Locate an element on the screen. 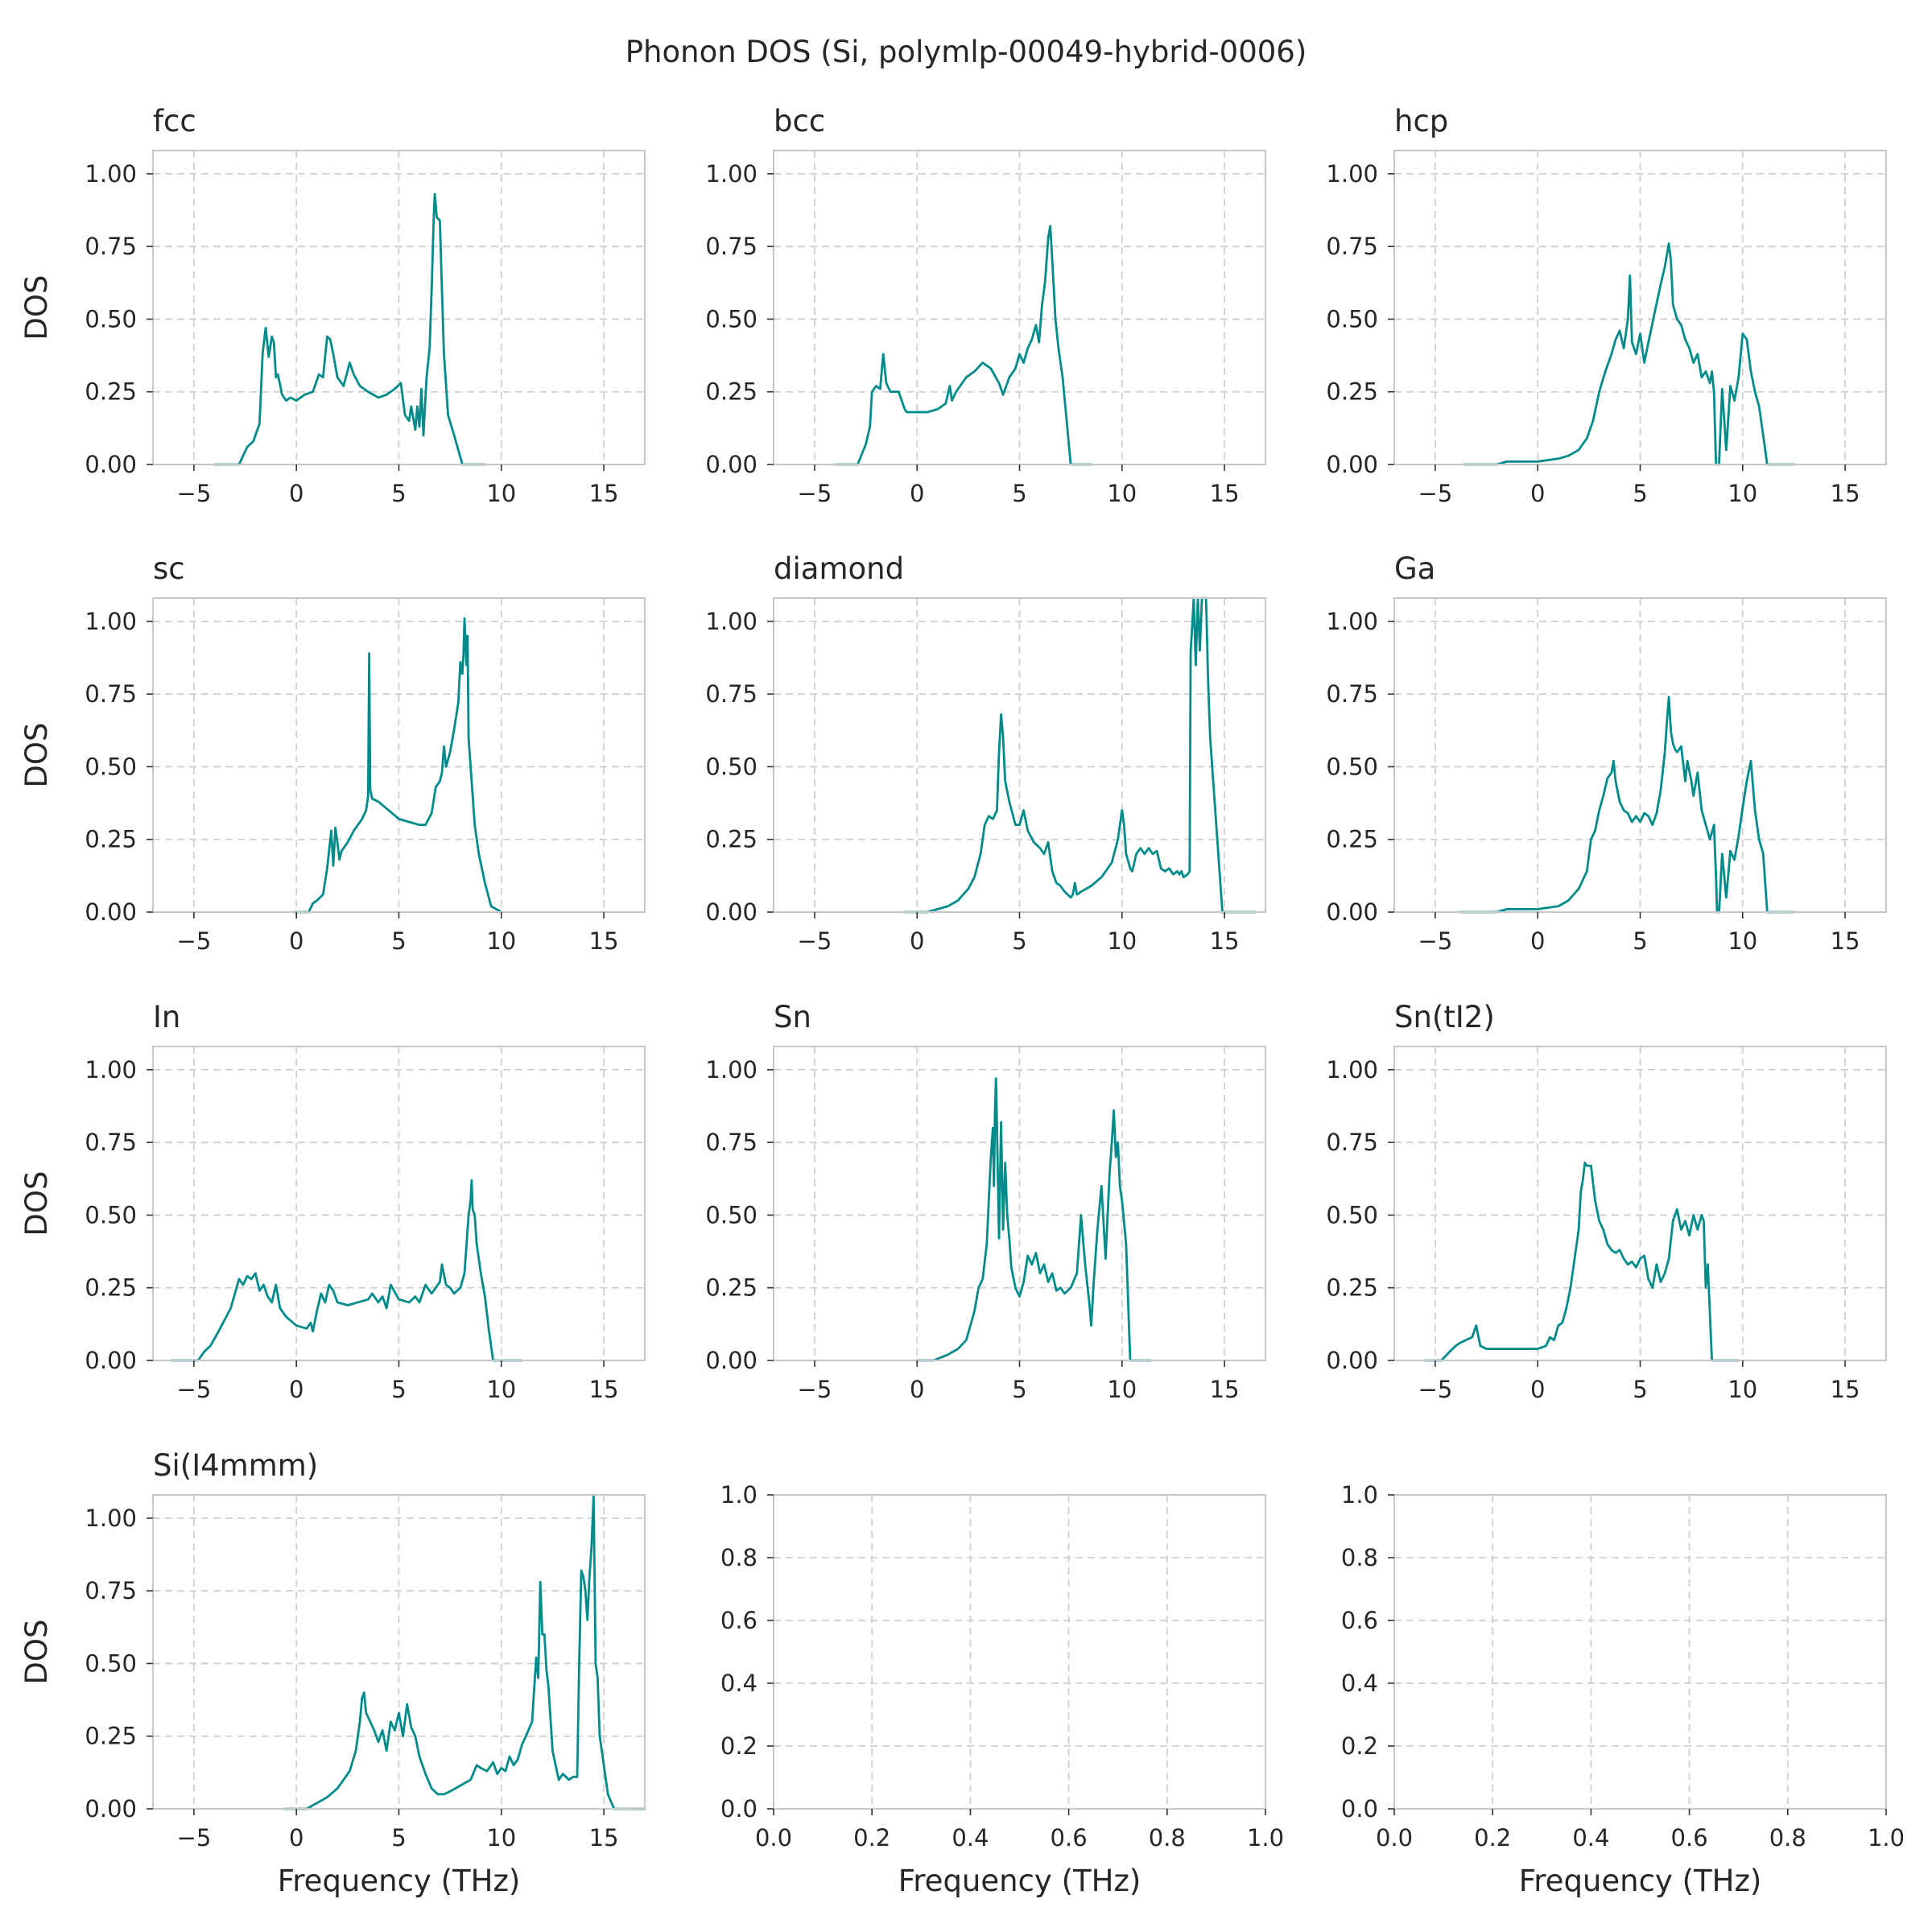 This screenshot has height=1932, width=1932. panel-title: bcc is located at coordinates (799, 121).